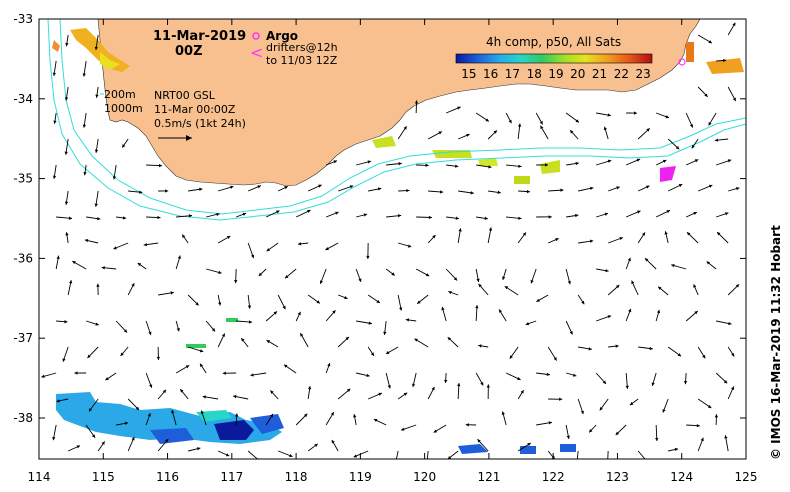 Image resolution: width=790 pixels, height=492 pixels. What do you see at coordinates (23, 338) in the screenshot?
I see `y-tick-label: -37` at bounding box center [23, 338].